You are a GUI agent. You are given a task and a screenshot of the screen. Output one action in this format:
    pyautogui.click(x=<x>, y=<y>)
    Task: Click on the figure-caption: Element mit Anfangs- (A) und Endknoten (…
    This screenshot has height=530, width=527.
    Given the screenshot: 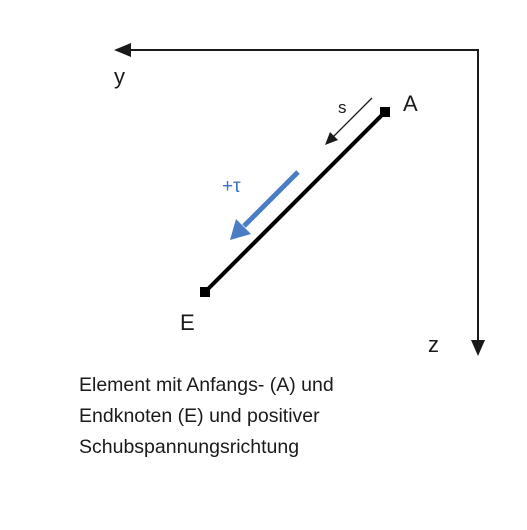 What is the action you would take?
    pyautogui.click(x=289, y=416)
    